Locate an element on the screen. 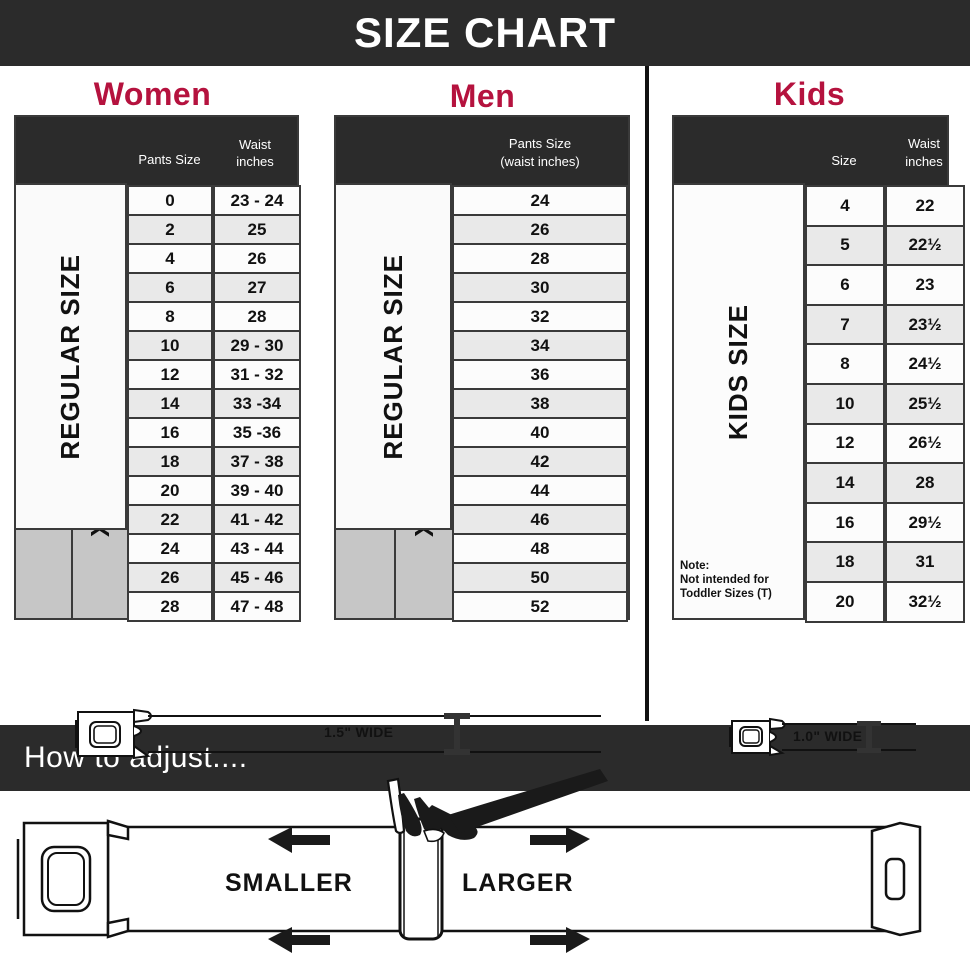 The height and width of the screenshot is (971, 970). table-cell-waist: 23 is located at coordinates (925, 285).